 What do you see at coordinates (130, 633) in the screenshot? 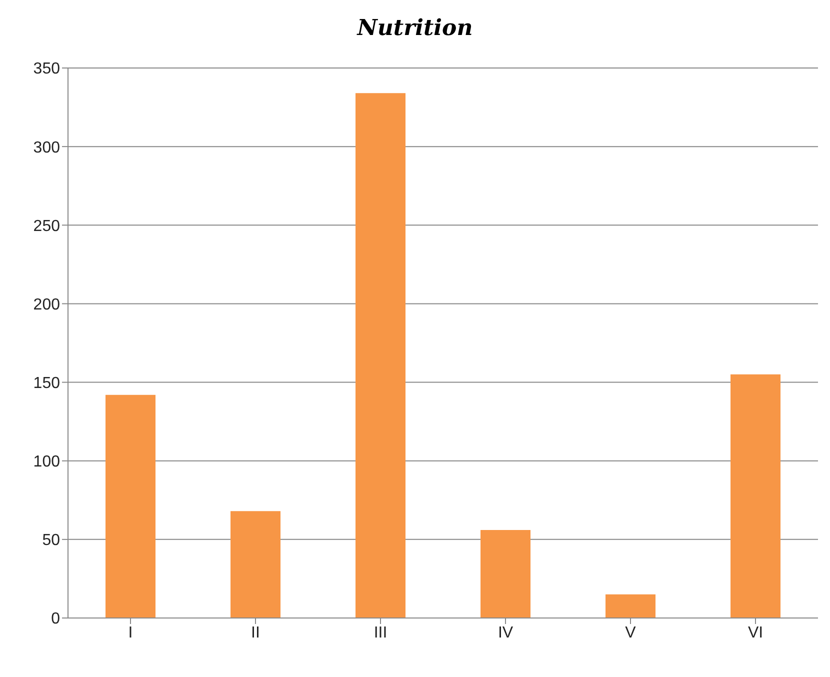
I see `x-tick-label: I` at bounding box center [130, 633].